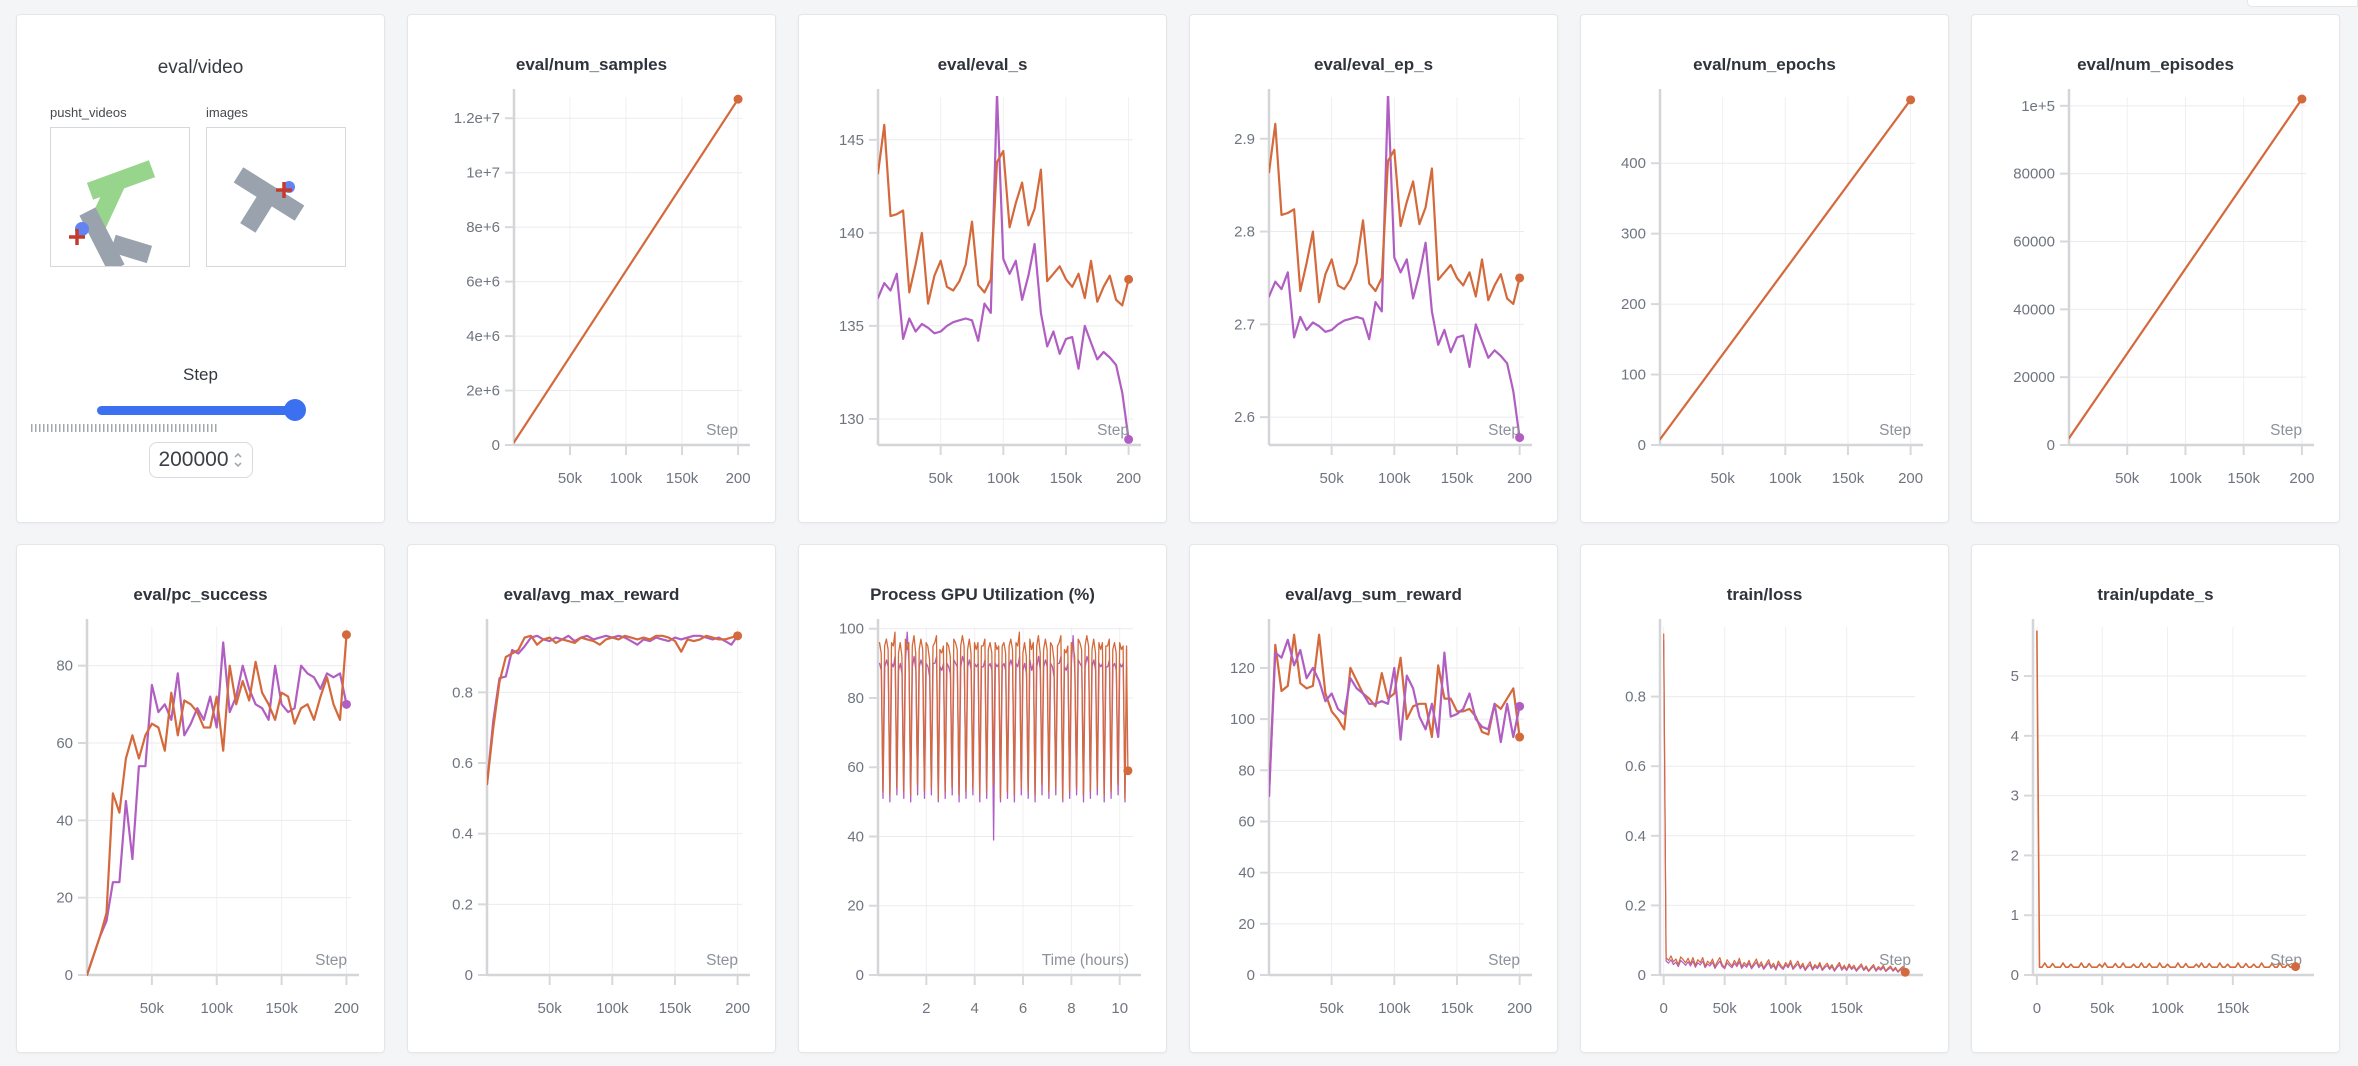 The image size is (2358, 1066). Describe the element at coordinates (200, 67) in the screenshot. I see `video-panel-title: eval/video` at that location.